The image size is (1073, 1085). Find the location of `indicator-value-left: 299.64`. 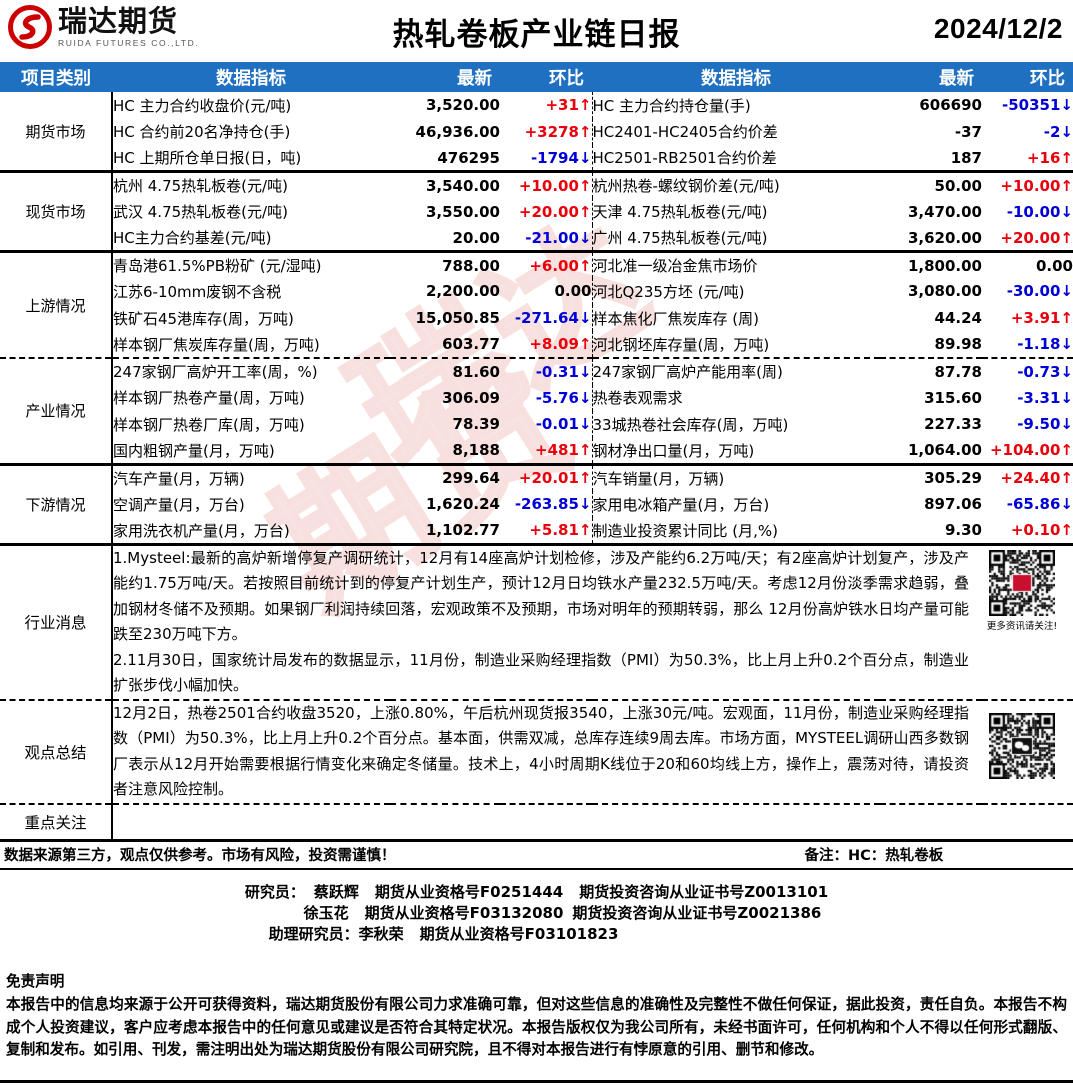

indicator-value-left: 299.64 is located at coordinates (471, 478).